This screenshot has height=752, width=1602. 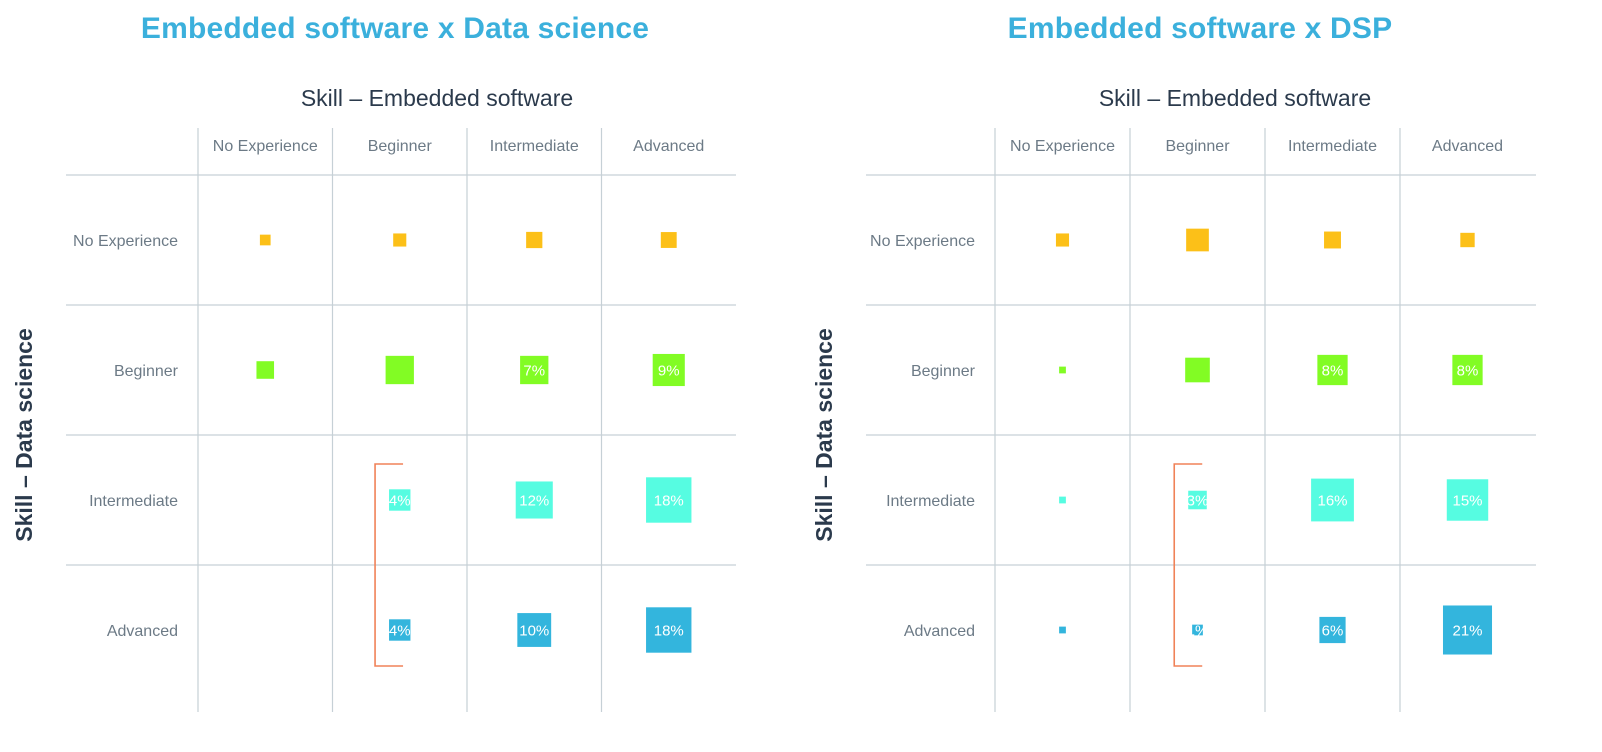 I want to click on cell-value-label: 16%, so click(x=1332, y=501).